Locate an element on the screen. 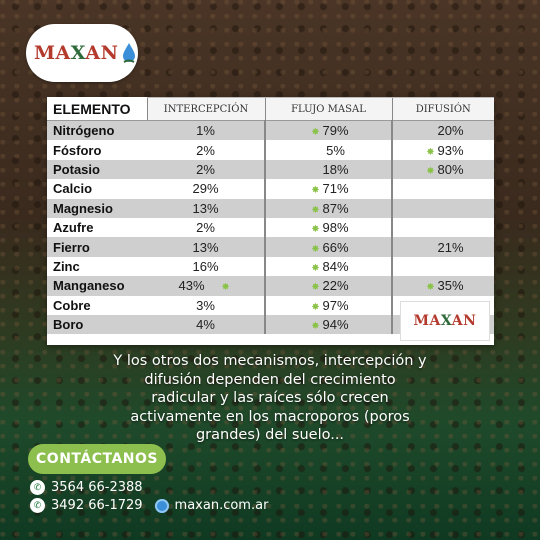 This screenshot has width=540, height=540. flujo-masal-cell-value: 71% is located at coordinates (335, 189).